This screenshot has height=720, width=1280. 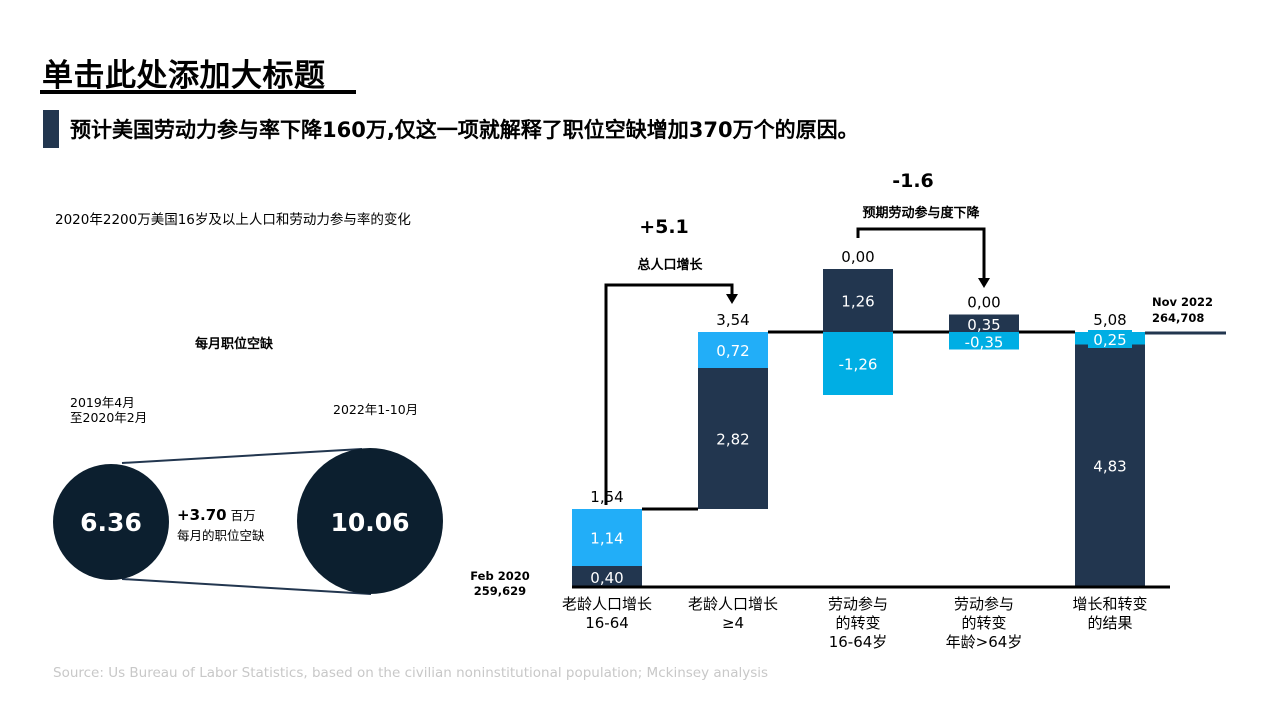 I want to click on total-label-4: 5,08, so click(x=1109, y=320).